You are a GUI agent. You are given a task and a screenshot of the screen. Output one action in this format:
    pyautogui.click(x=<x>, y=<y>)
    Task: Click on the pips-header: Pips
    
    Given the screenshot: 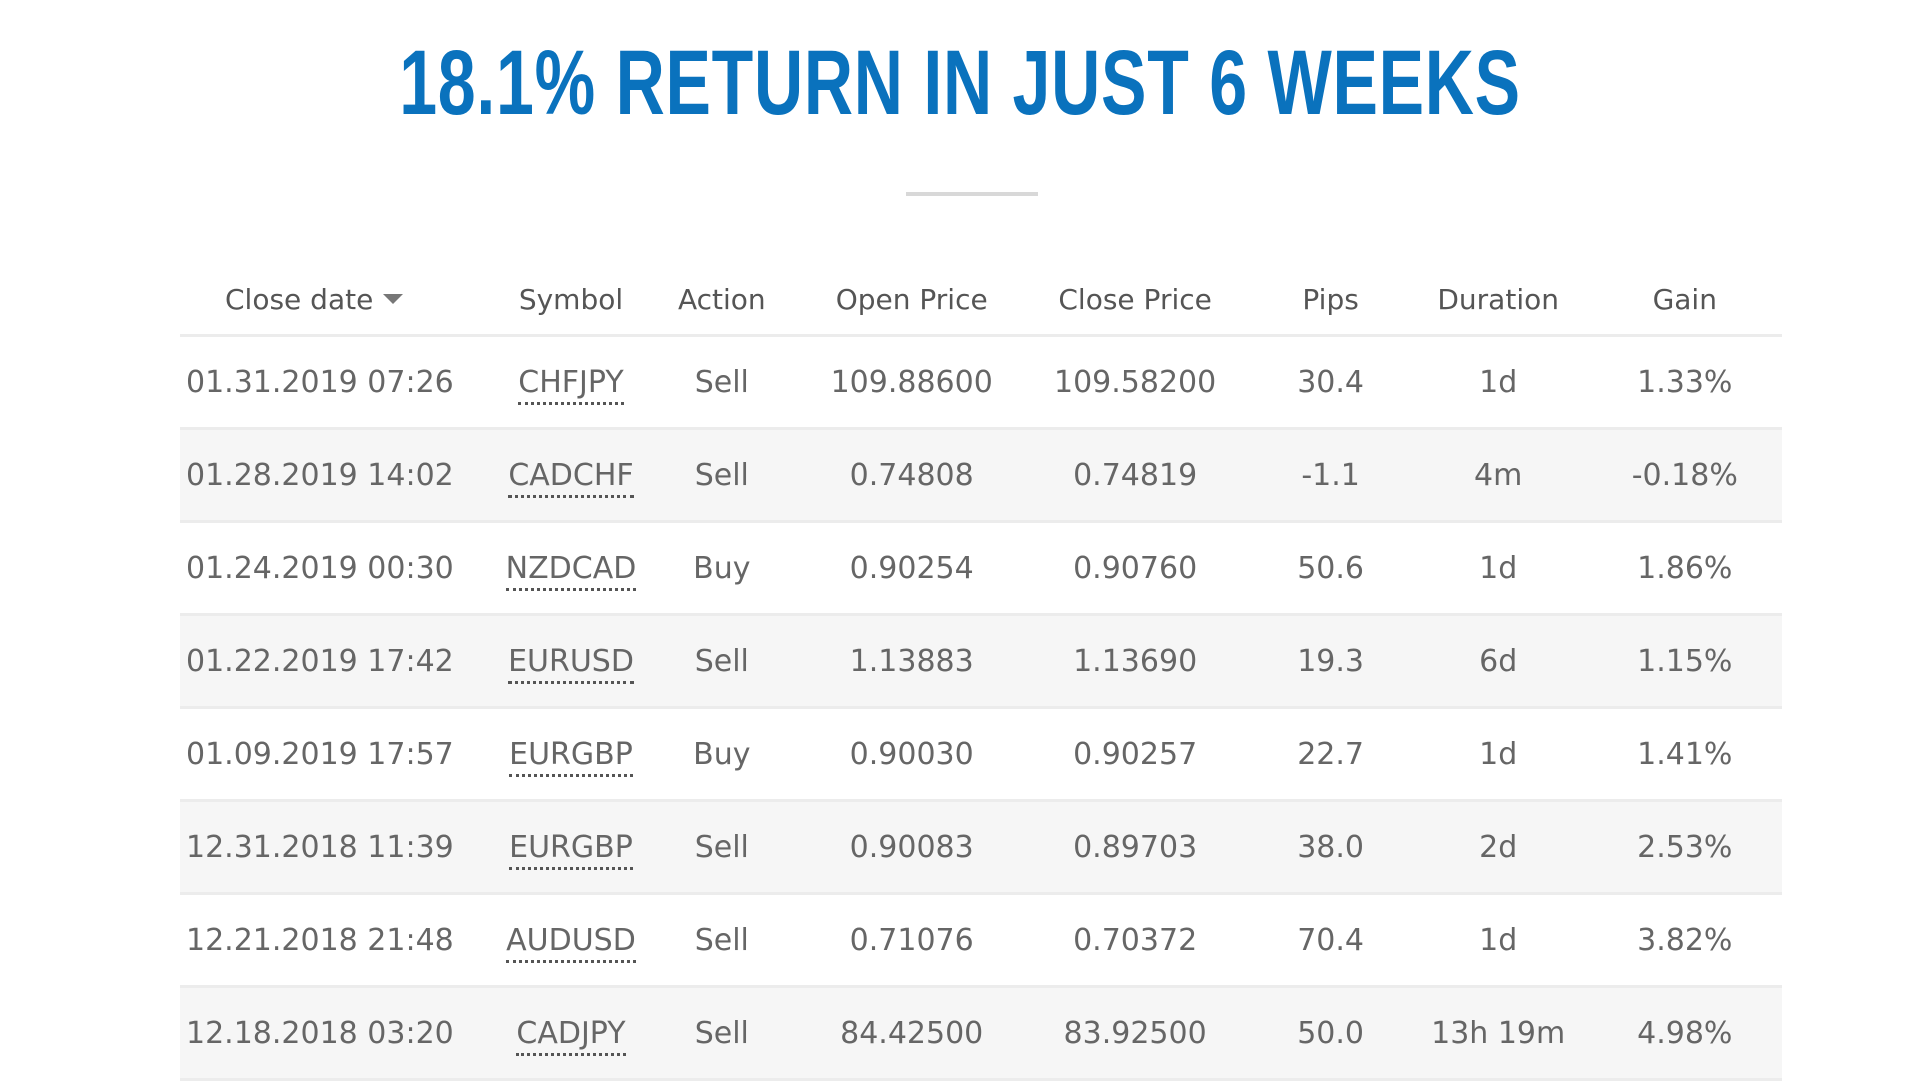 What is the action you would take?
    pyautogui.click(x=1330, y=300)
    